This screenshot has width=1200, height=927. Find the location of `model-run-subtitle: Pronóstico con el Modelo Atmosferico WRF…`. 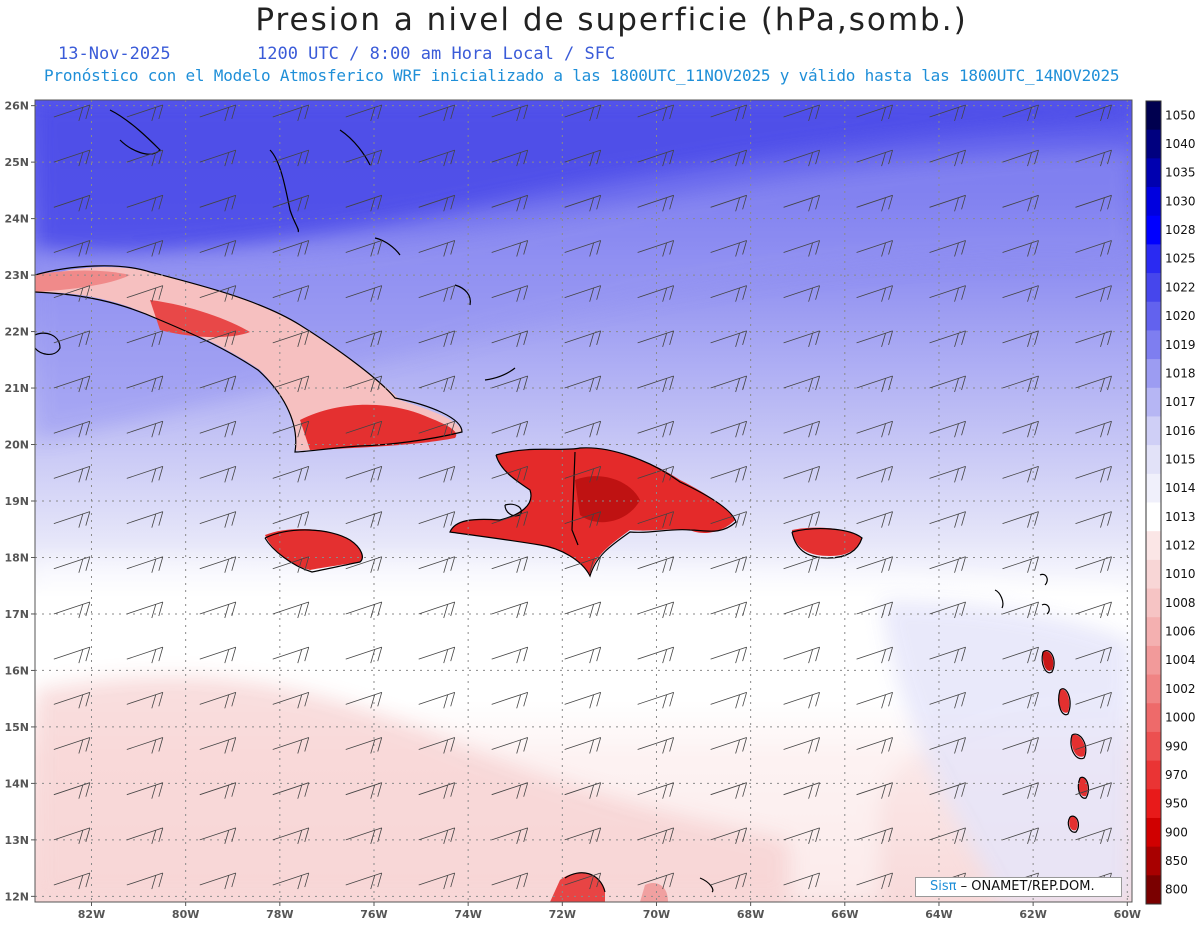

model-run-subtitle: Pronóstico con el Modelo Atmosferico WRF… is located at coordinates (582, 75).